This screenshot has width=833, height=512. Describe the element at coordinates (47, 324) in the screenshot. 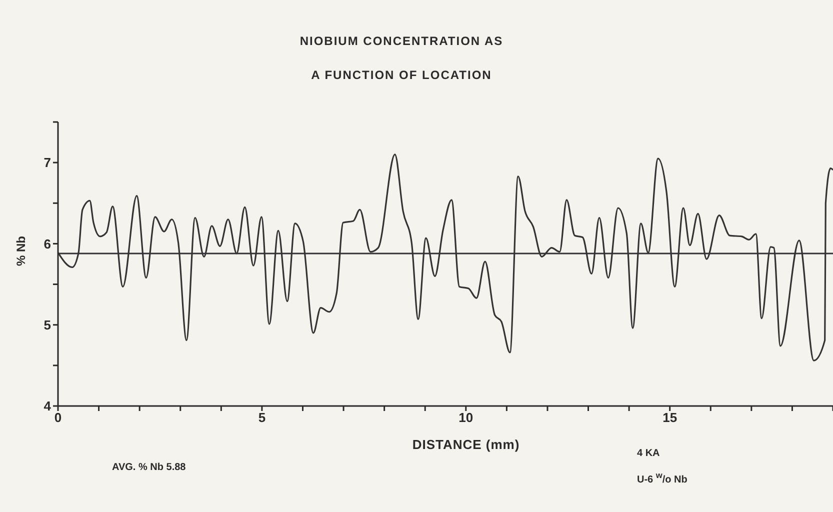

I see `y-tick-label: 5` at that location.